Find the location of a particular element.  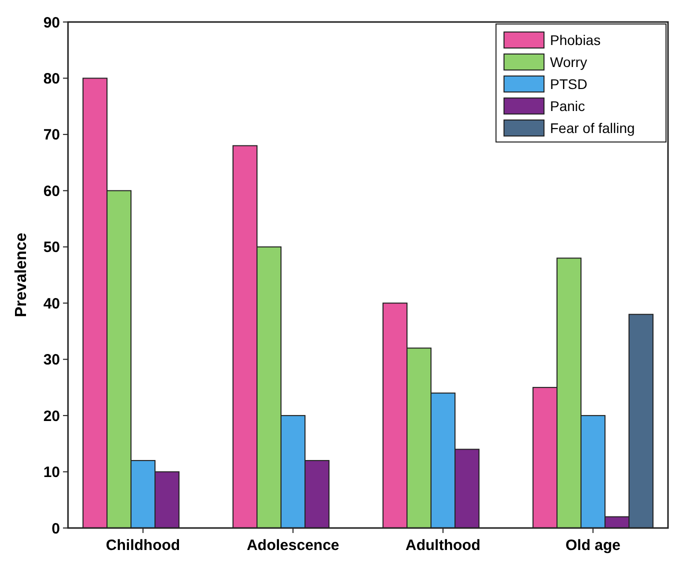

y-axis-title: Prevalence is located at coordinates (21, 275).